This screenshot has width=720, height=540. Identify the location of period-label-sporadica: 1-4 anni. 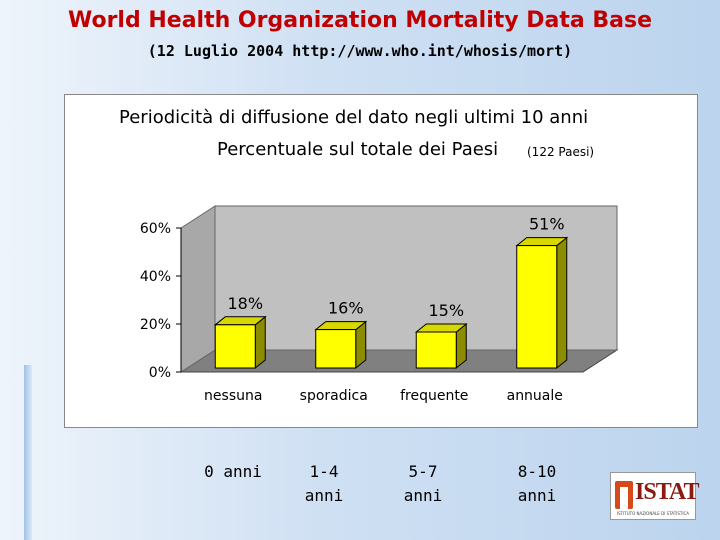
(324, 484).